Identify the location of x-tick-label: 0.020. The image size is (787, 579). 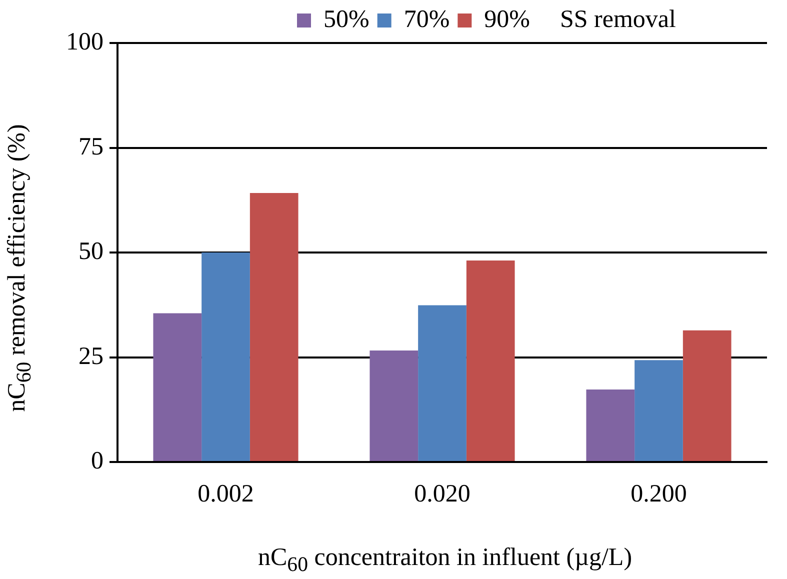
(442, 494).